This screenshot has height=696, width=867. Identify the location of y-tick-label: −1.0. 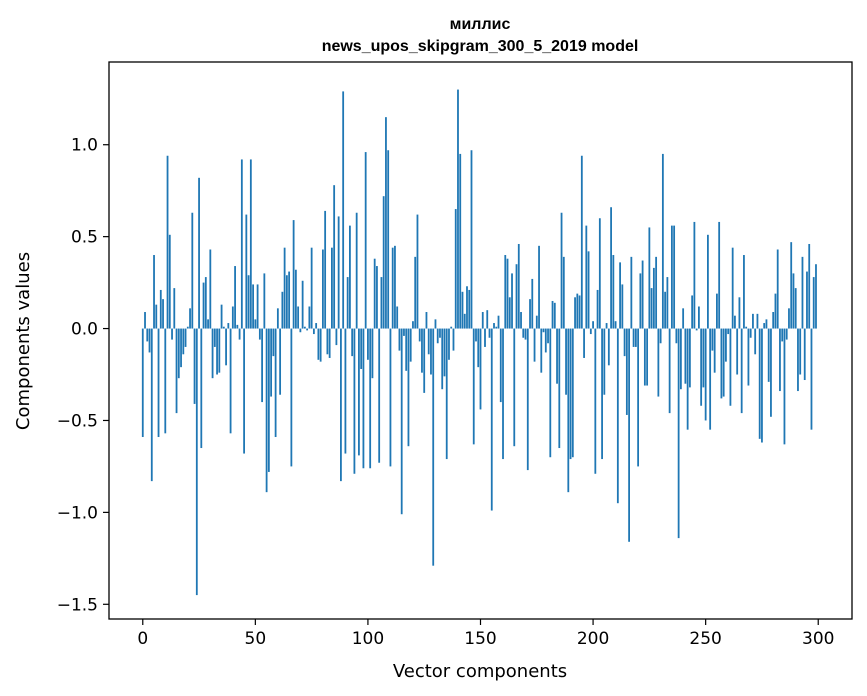
(77, 513).